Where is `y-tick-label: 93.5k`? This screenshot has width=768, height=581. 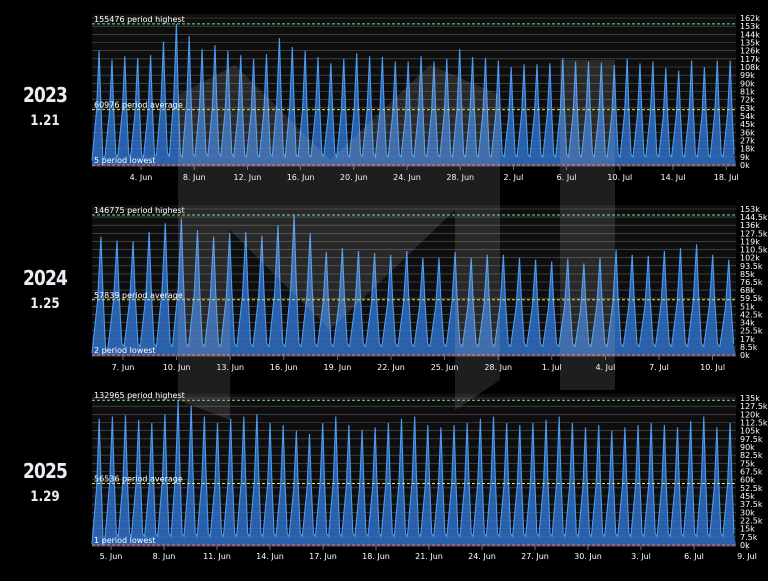 y-tick-label: 93.5k is located at coordinates (751, 266).